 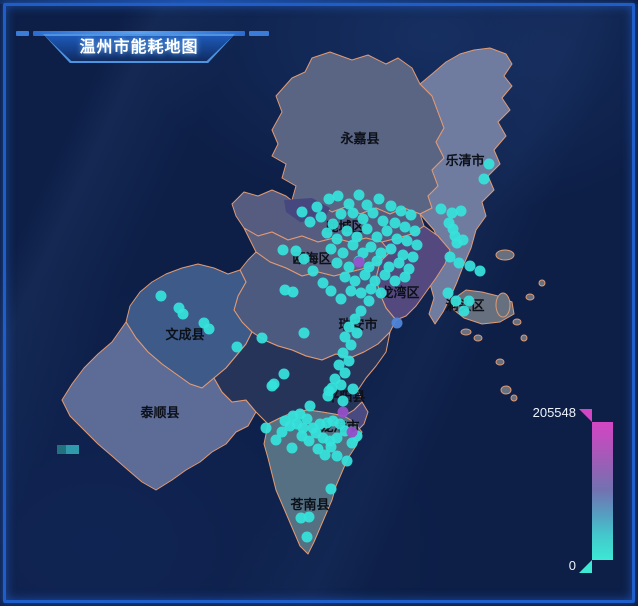 What do you see at coordinates (585, 415) in the screenshot?
I see `visualmap-handle-top` at bounding box center [585, 415].